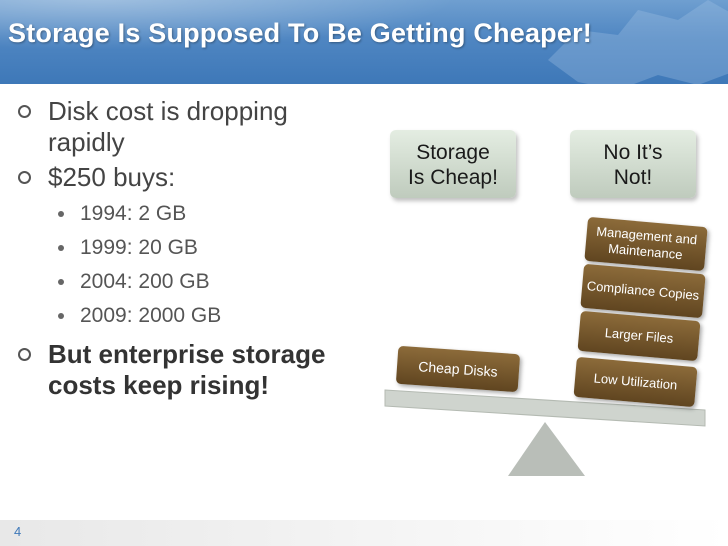  I want to click on callout-text: No It’s, so click(633, 152).